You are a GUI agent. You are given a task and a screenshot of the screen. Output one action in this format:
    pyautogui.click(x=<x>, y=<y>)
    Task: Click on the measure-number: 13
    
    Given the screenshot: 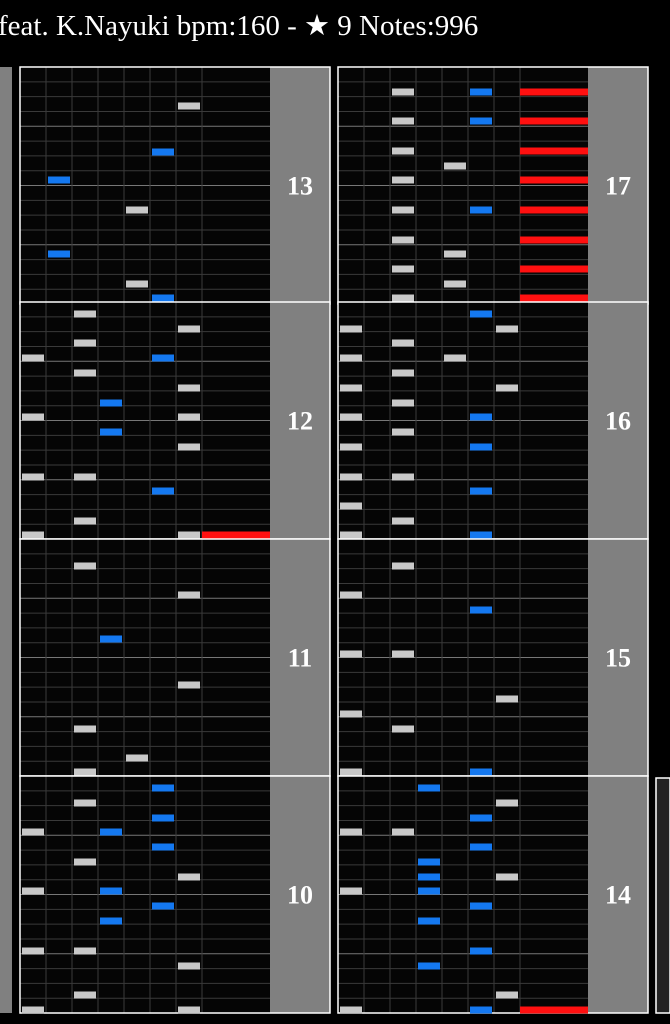 What is the action you would take?
    pyautogui.click(x=300, y=186)
    